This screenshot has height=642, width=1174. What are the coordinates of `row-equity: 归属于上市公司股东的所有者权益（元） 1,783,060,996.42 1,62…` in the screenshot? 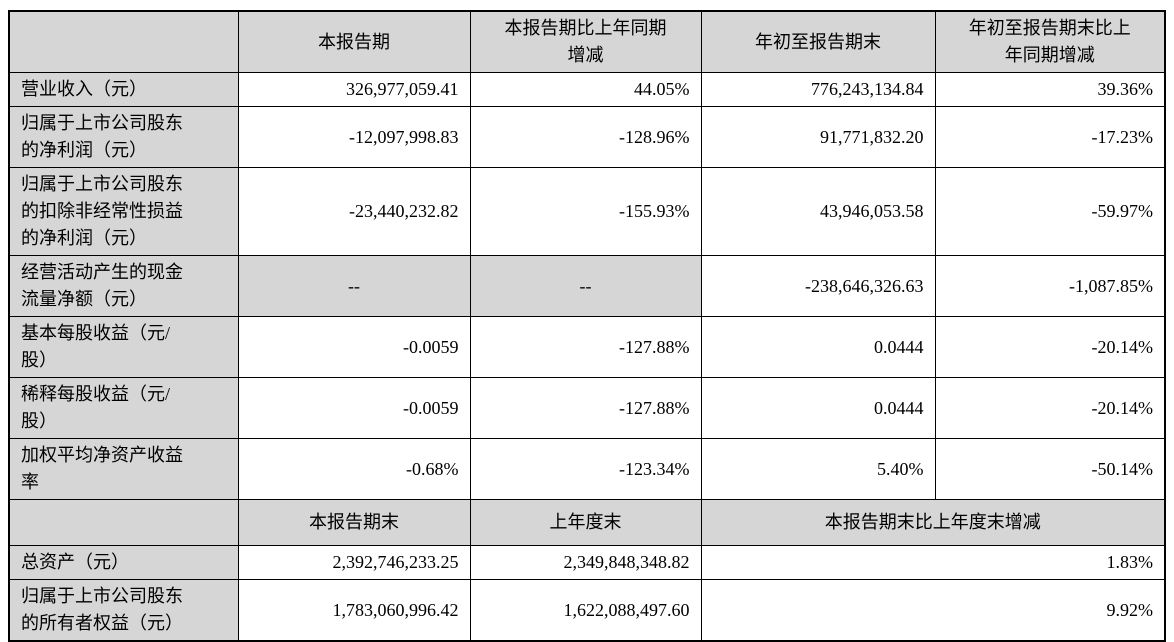 It's located at (587, 610).